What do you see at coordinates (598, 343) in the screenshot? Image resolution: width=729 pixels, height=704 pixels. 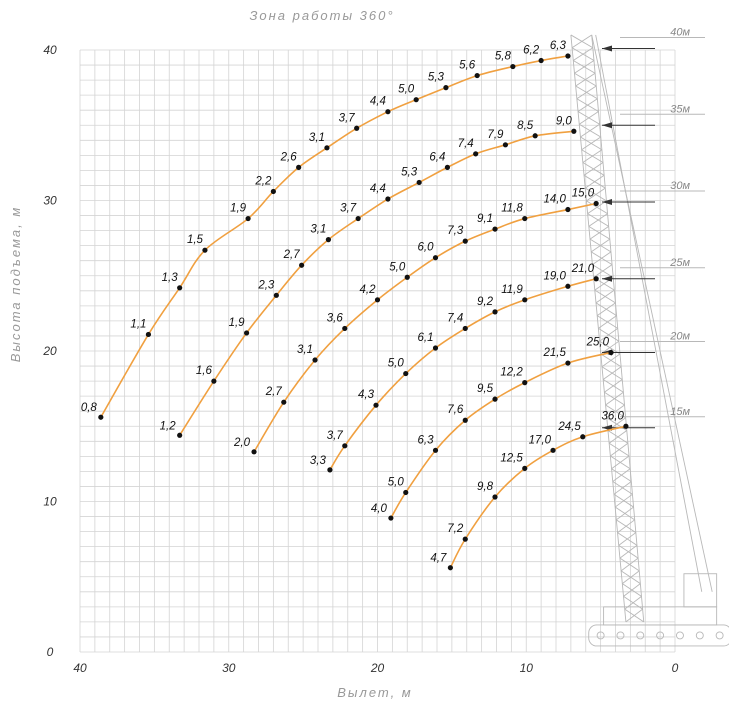 I see `point-label: 25,0` at bounding box center [598, 343].